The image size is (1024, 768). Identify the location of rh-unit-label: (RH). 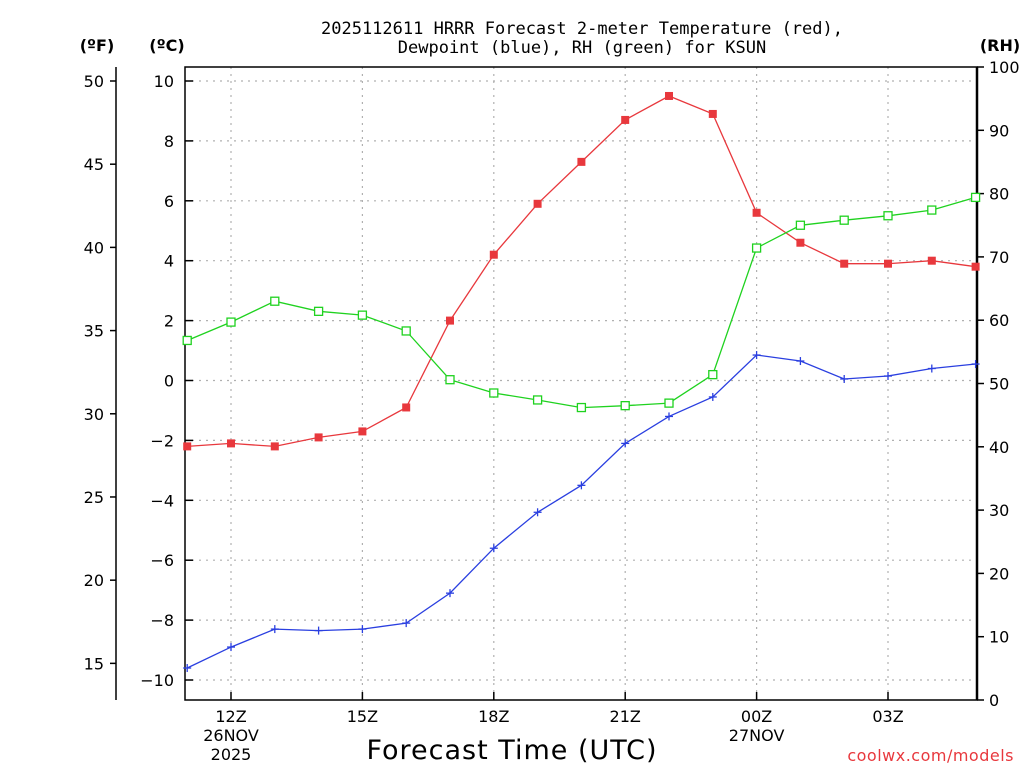
(1000, 45).